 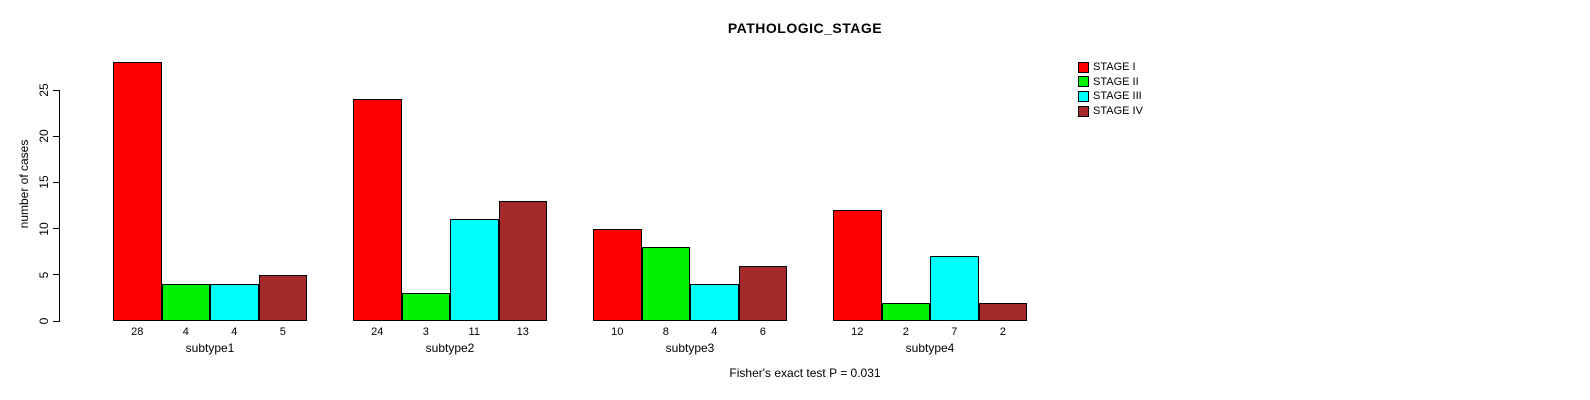 I want to click on bar-subtype1-stage-i, so click(x=137, y=191).